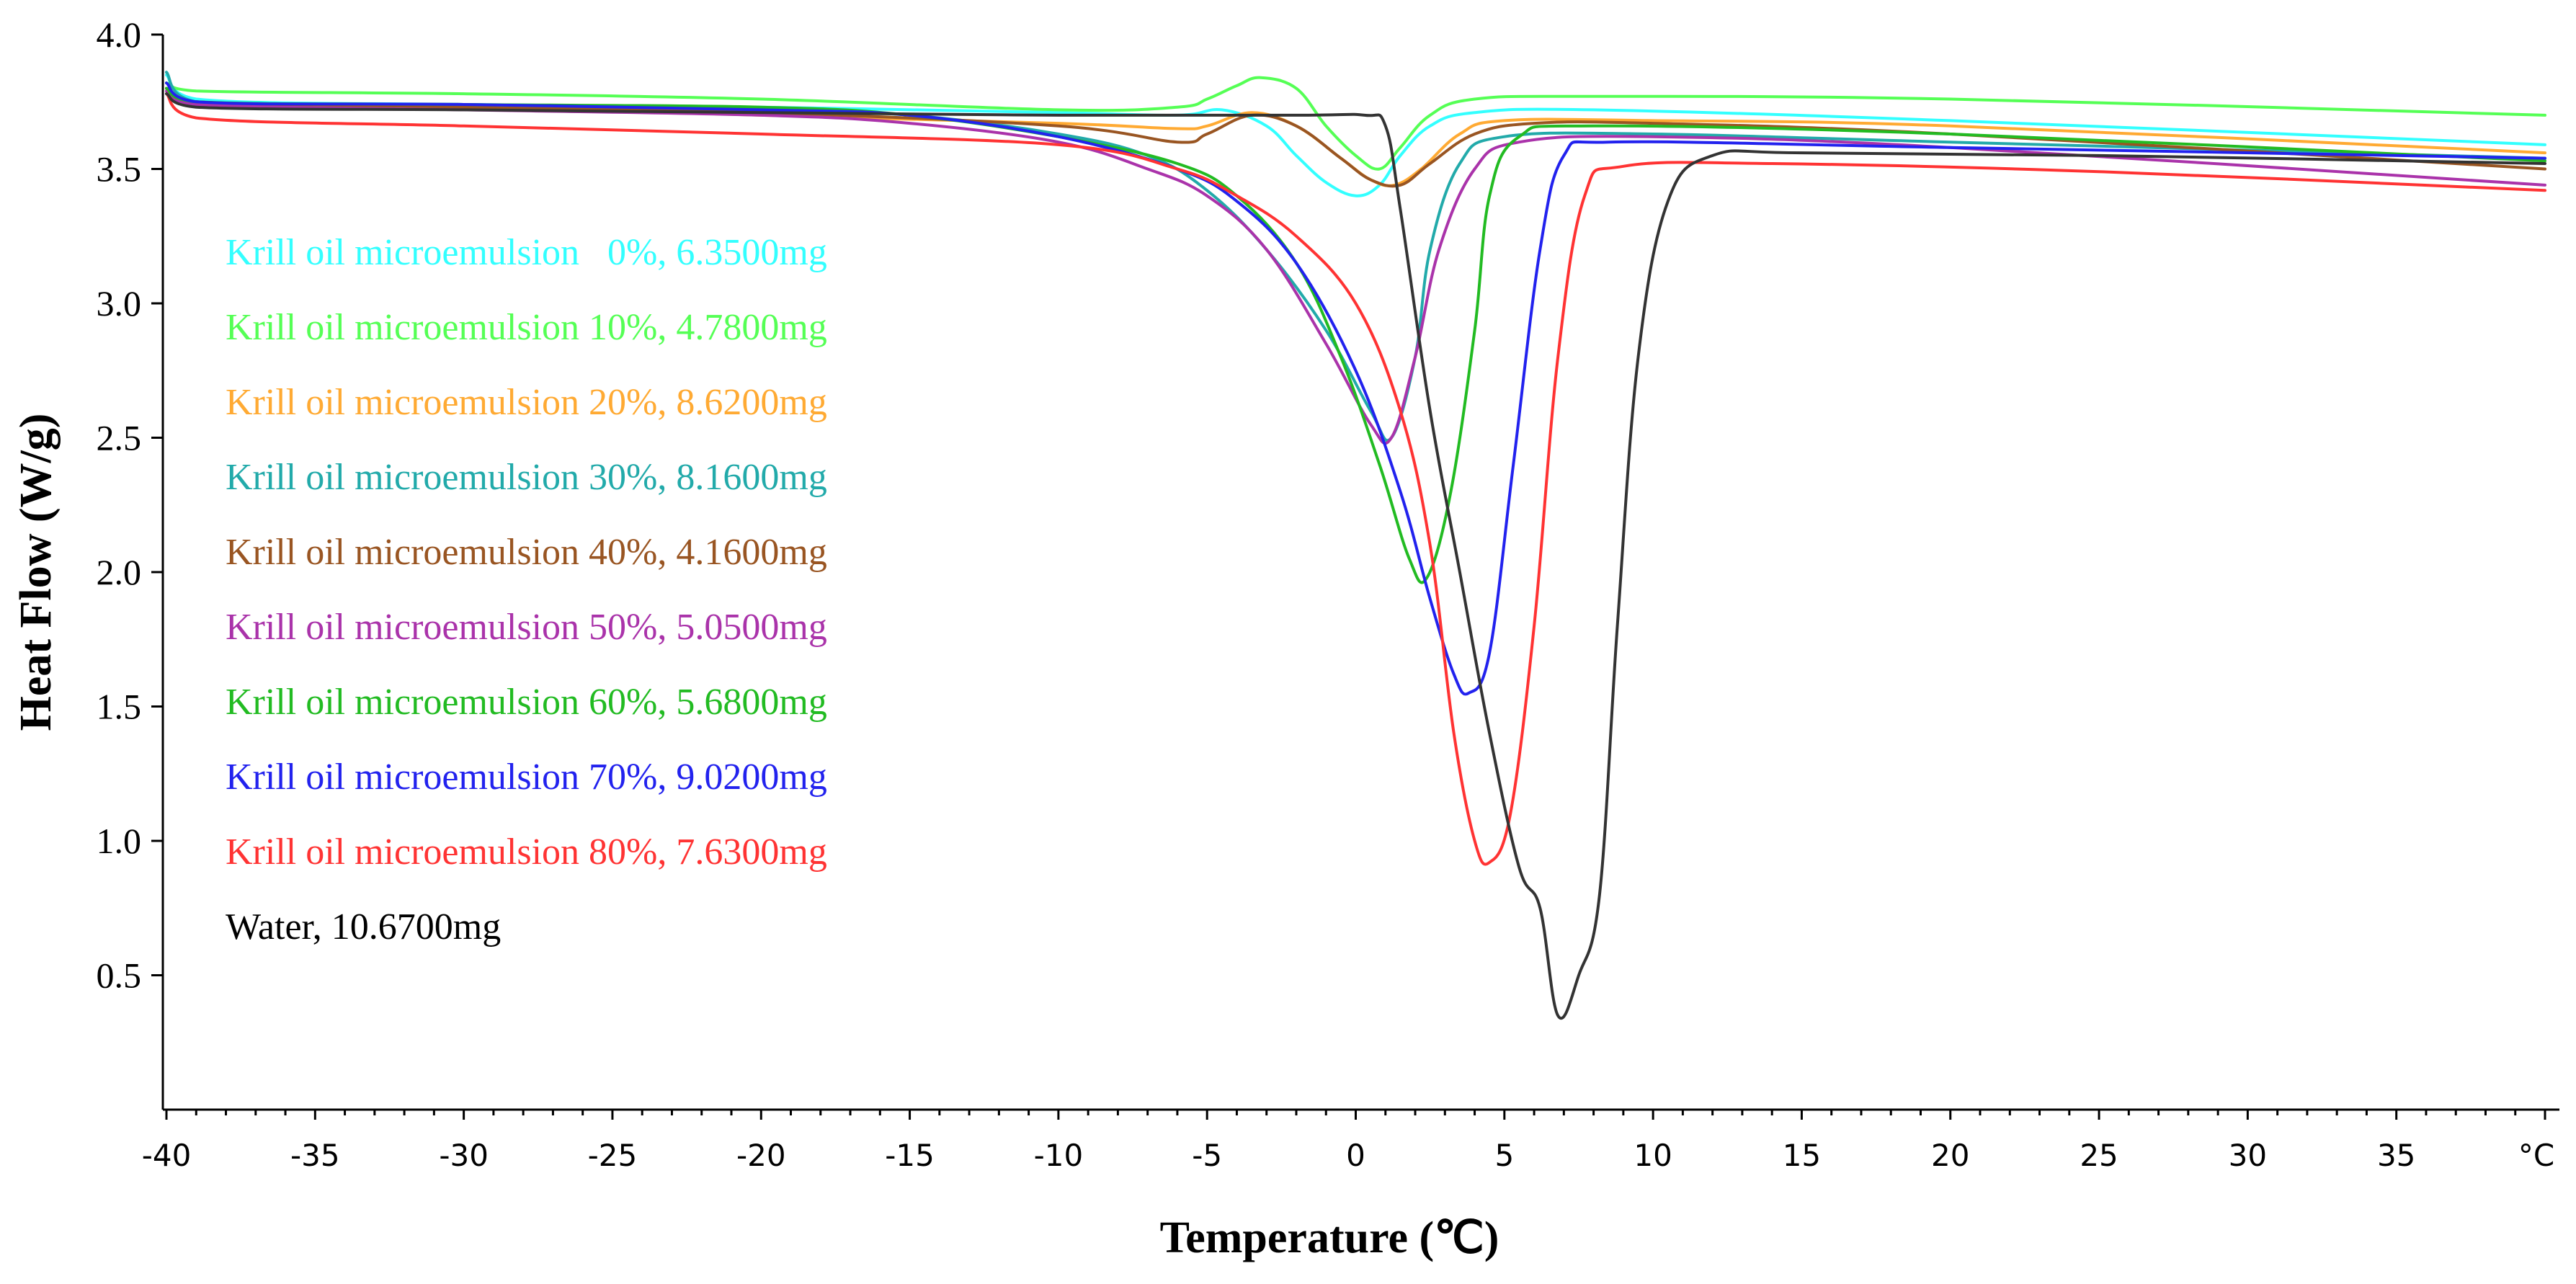 The height and width of the screenshot is (1284, 2576). I want to click on y-axis-title: Heat Flow (W/g), so click(36, 572).